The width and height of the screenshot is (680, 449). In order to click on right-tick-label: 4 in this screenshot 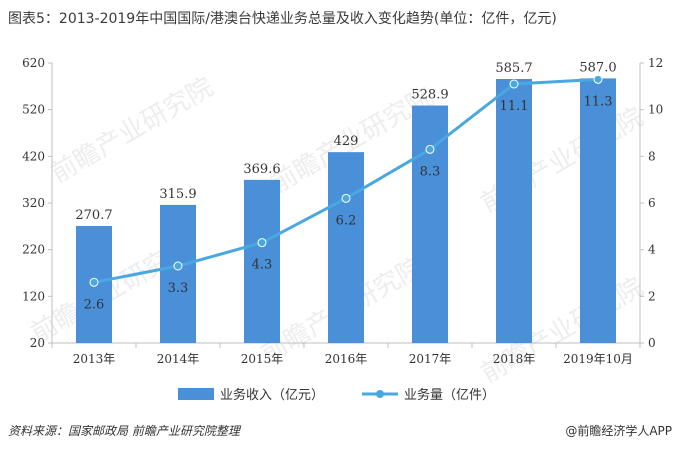, I will do `click(652, 250)`.